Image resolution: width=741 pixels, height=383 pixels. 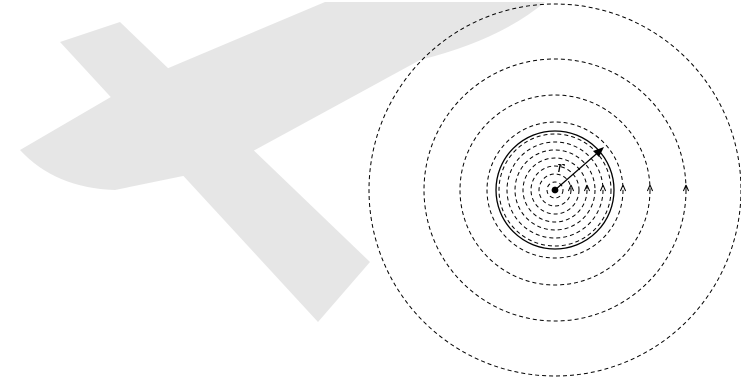 I want to click on radius-label: r, so click(x=561, y=167).